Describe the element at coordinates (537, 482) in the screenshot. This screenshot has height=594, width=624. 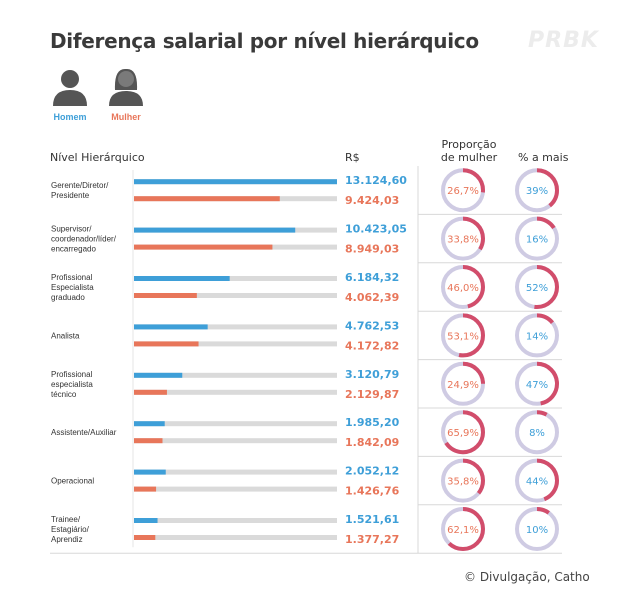
I see `ring-pct-mais-label: 44%` at that location.